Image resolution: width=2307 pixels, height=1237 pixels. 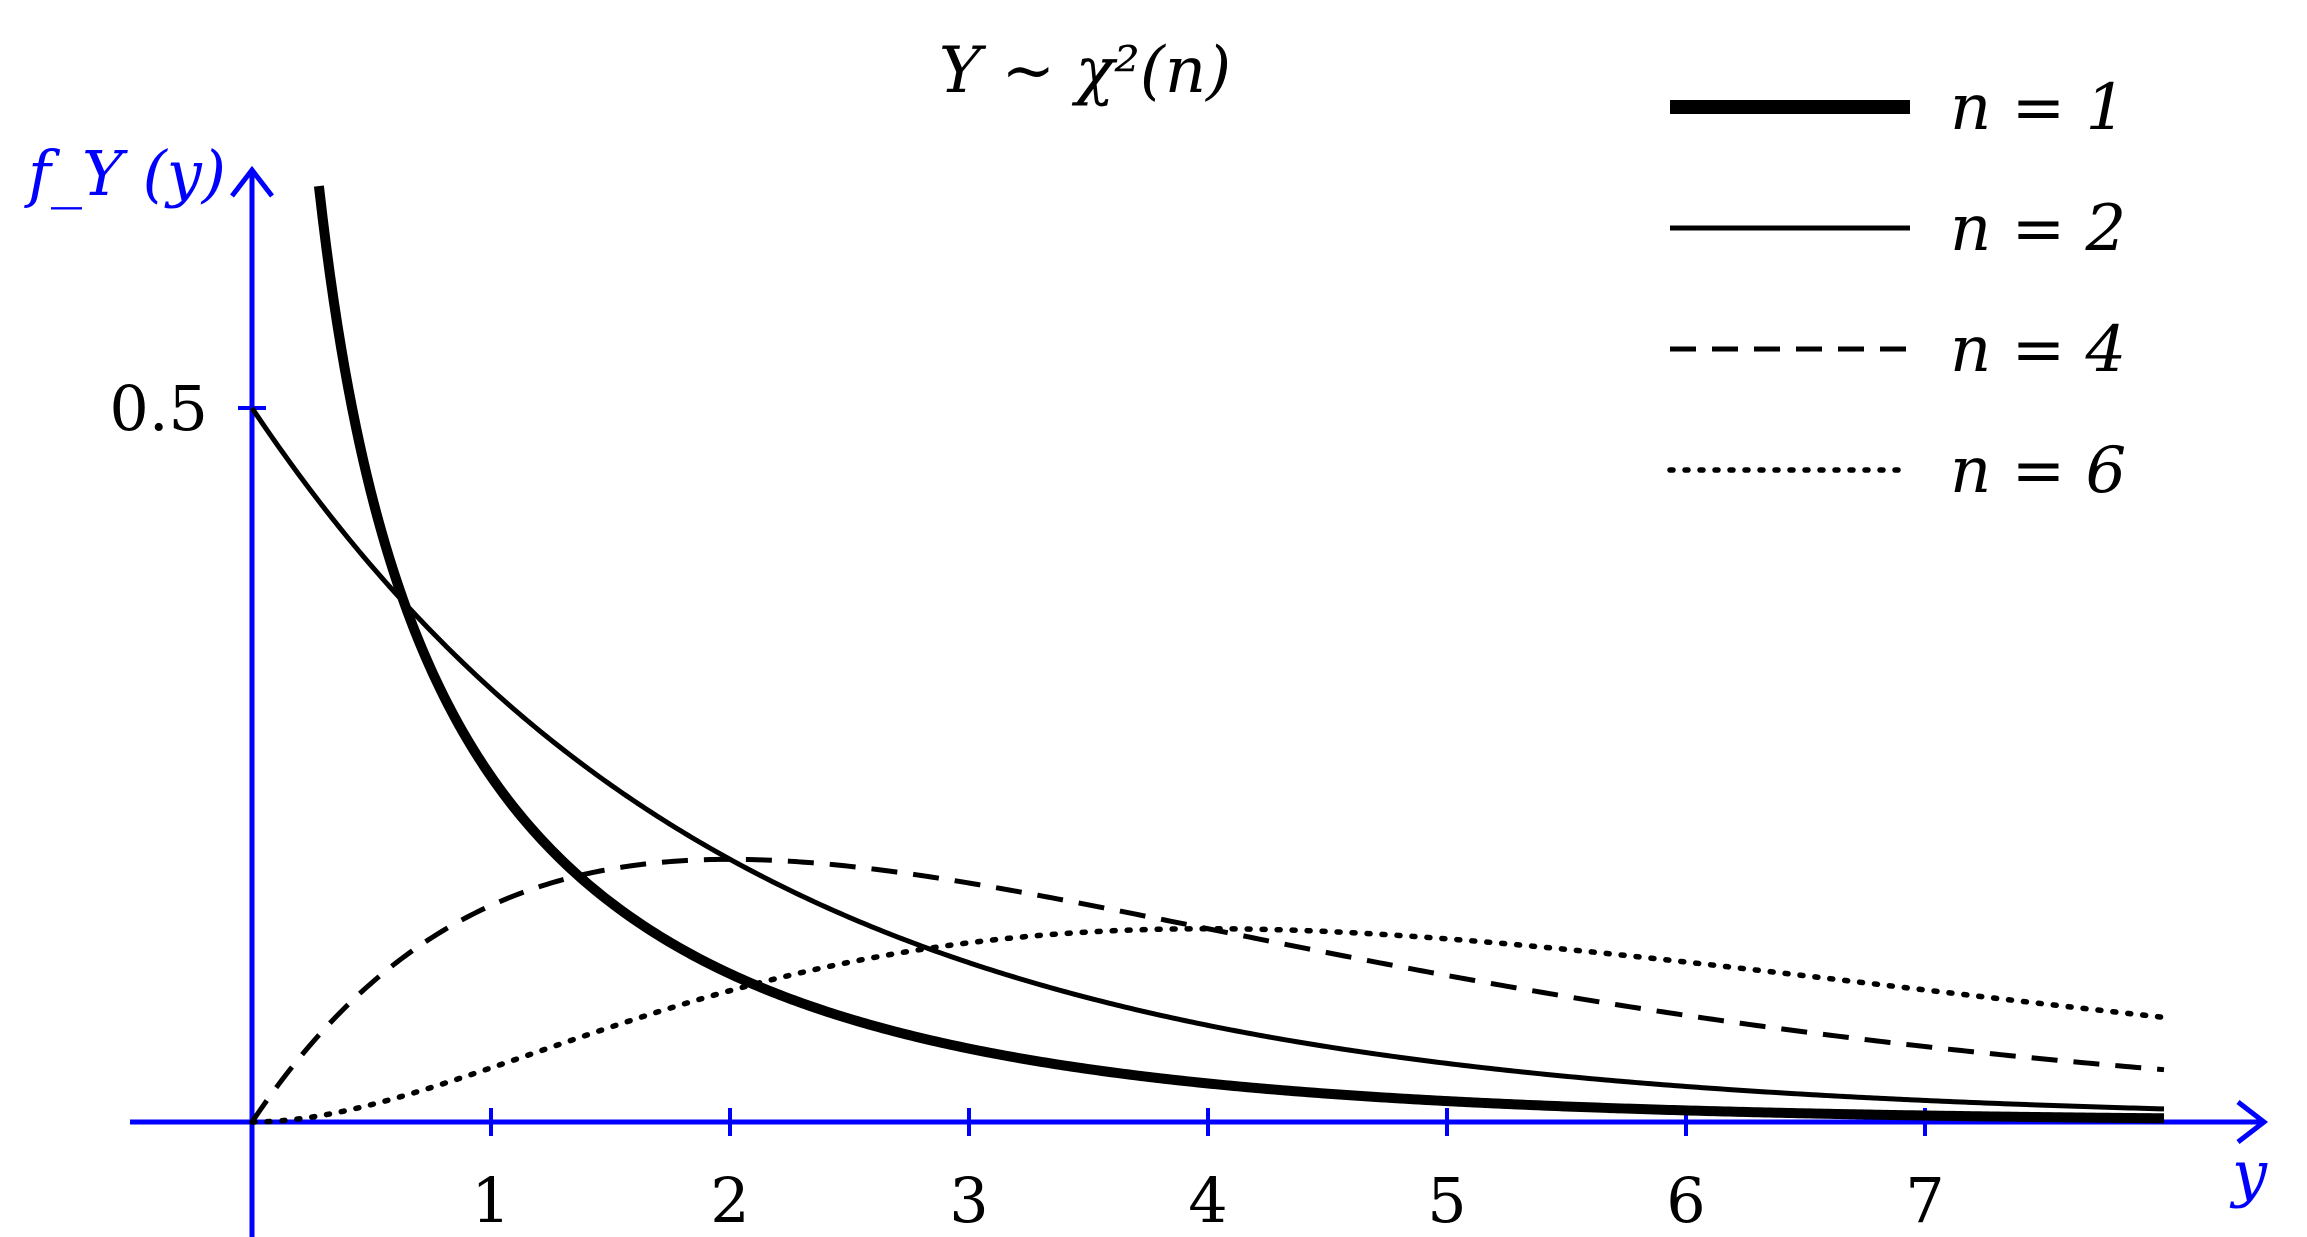 I want to click on legend-label-n6: n = 6, so click(x=2038, y=471).